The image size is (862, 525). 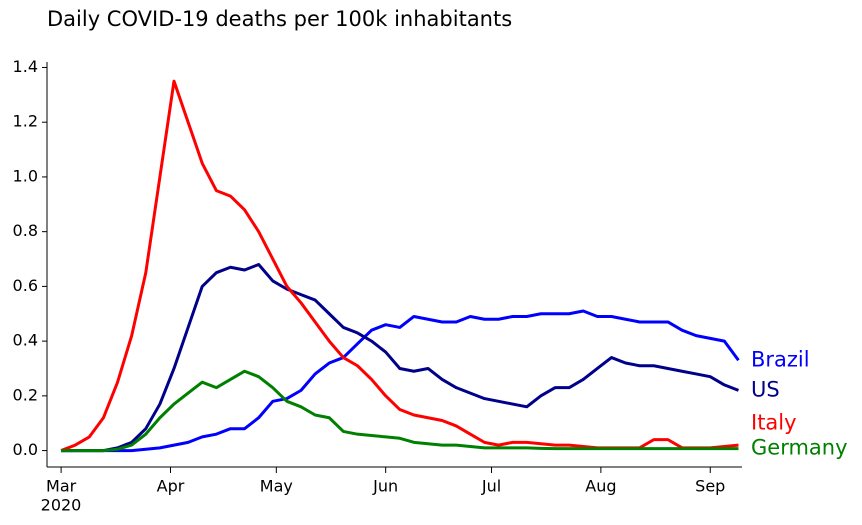 What do you see at coordinates (25, 66) in the screenshot?
I see `y-tick-label: 1.4` at bounding box center [25, 66].